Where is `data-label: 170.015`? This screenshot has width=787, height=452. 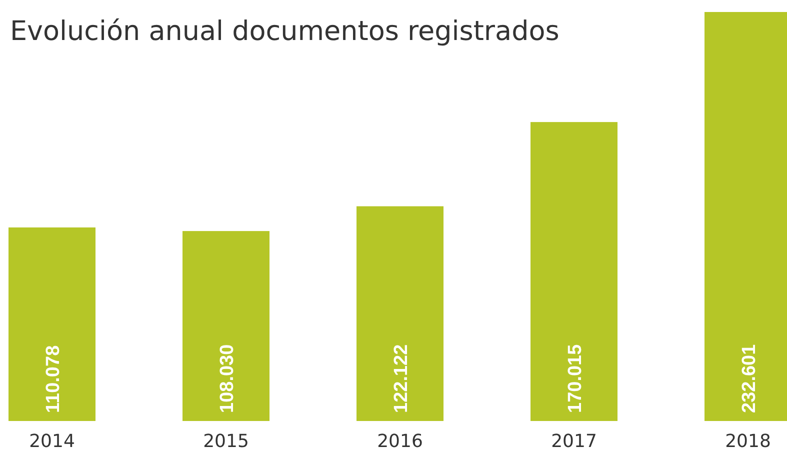
data-label: 170.015 is located at coordinates (575, 378).